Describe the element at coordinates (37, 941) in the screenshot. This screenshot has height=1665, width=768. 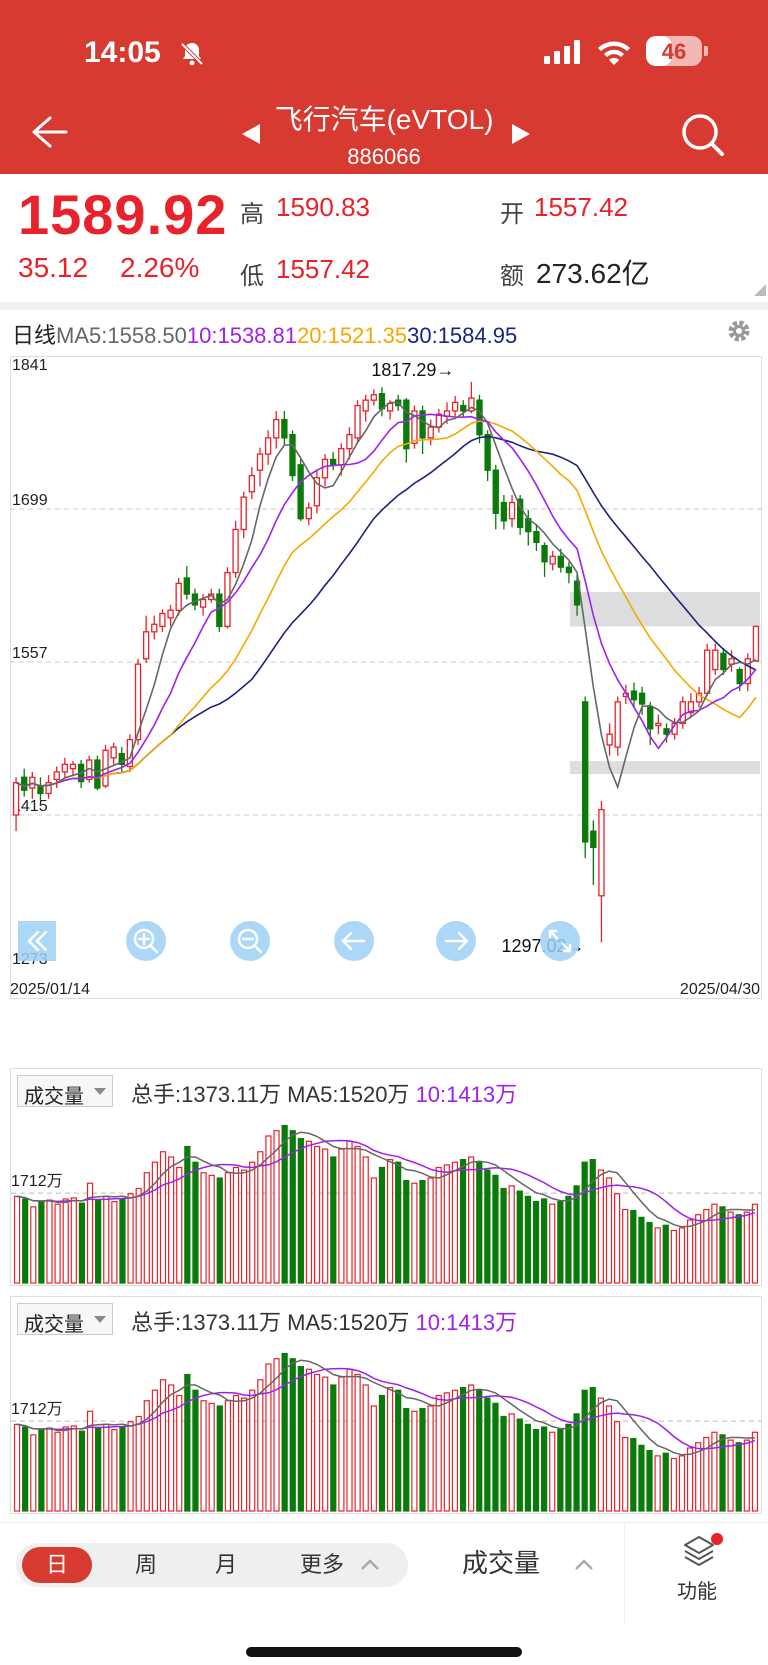
I see `scroll-start-button` at that location.